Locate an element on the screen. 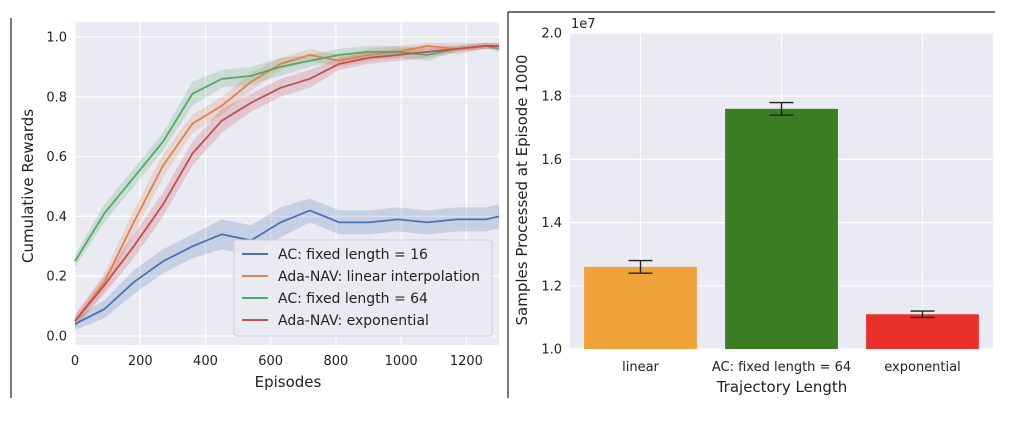 The image size is (1018, 428). samples-x-tick-label: exponential is located at coordinates (922, 367).